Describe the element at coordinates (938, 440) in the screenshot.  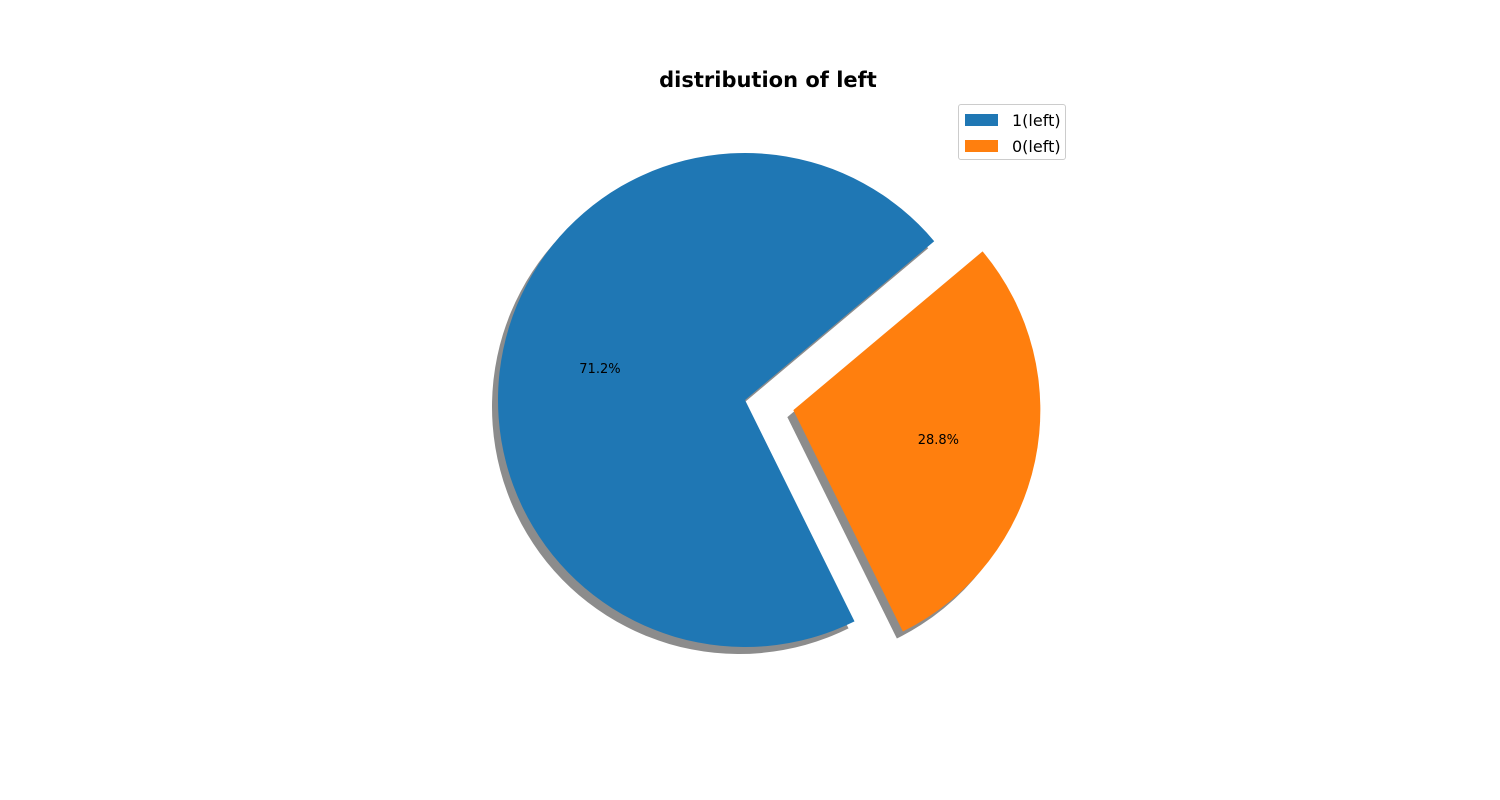
I see `slice-label-1: 28.8%` at that location.